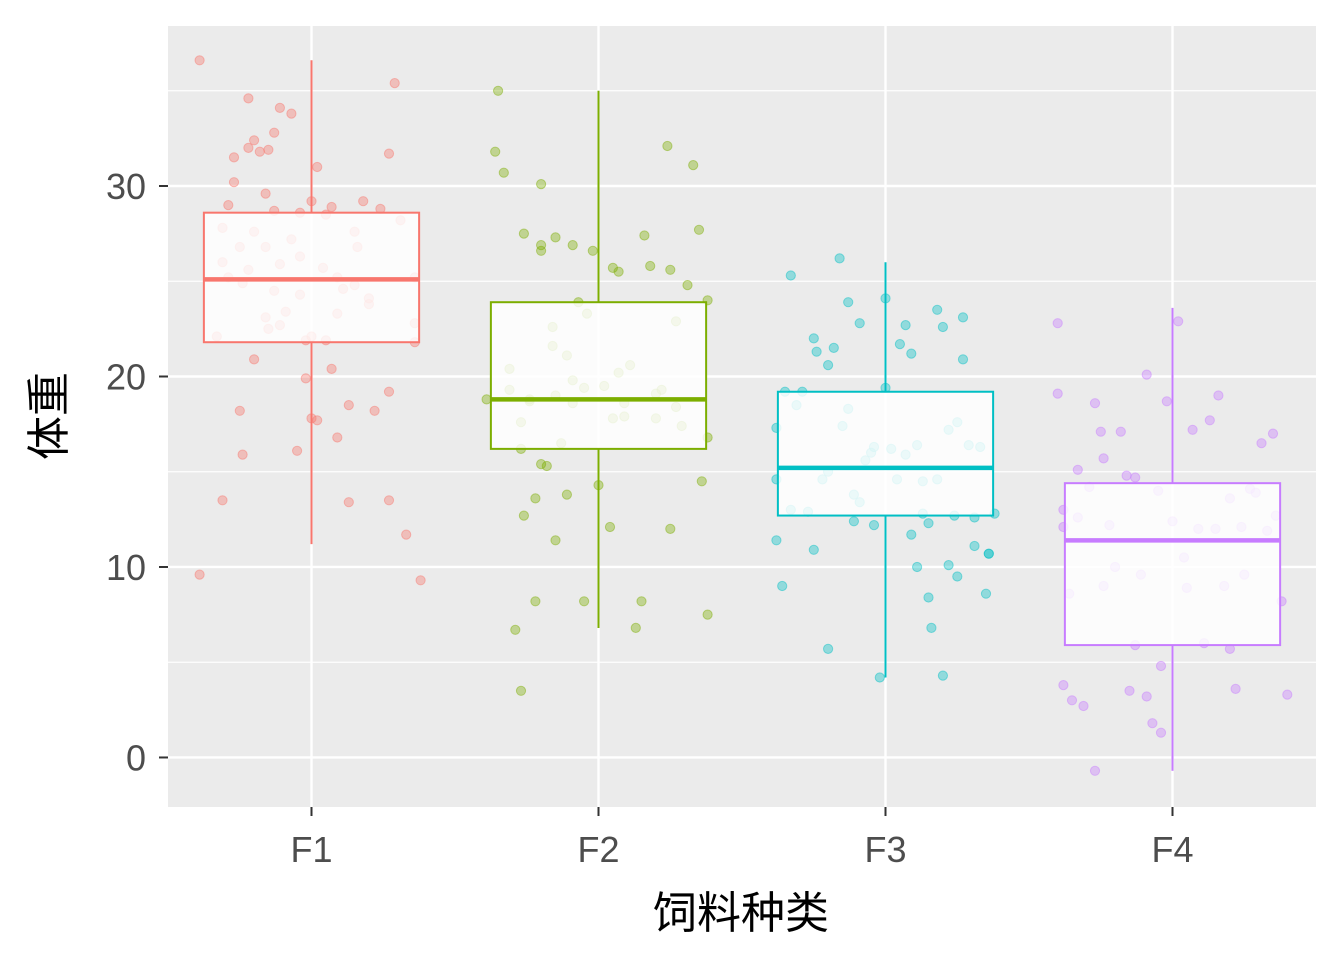 The width and height of the screenshot is (1344, 960). What do you see at coordinates (311, 849) in the screenshot?
I see `x-tick-label: F1` at bounding box center [311, 849].